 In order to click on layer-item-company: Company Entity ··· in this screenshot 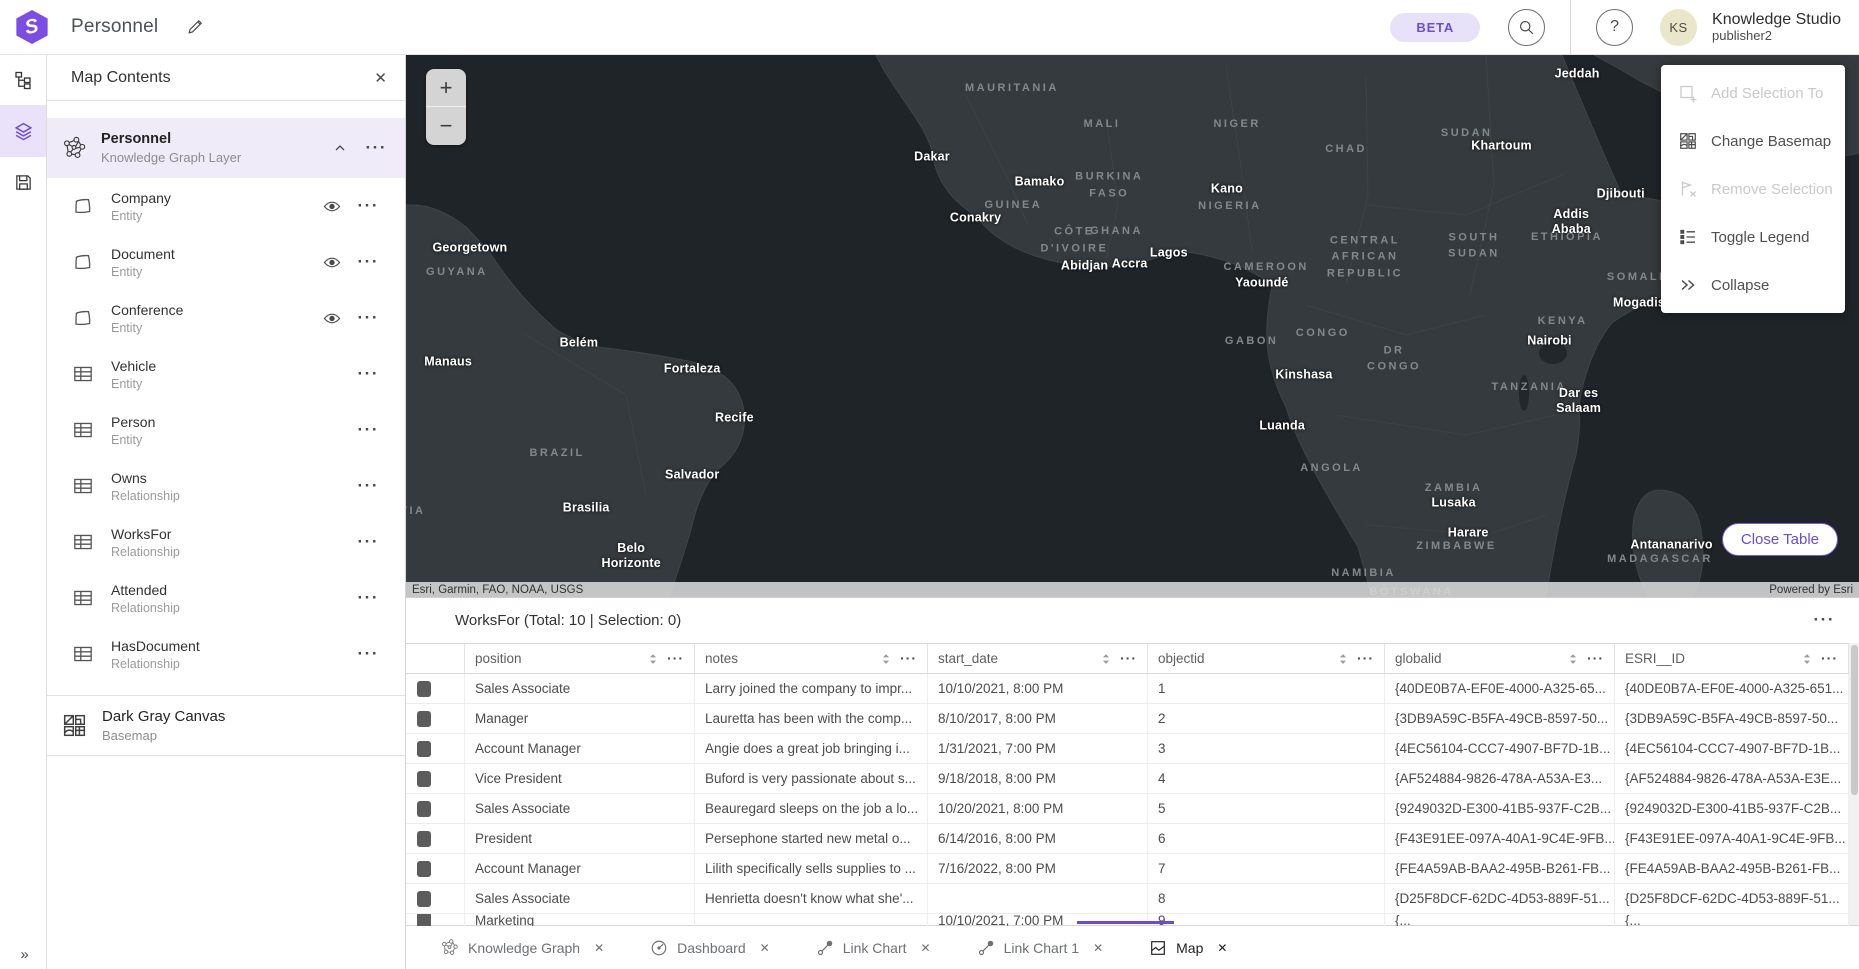, I will do `click(226, 206)`.